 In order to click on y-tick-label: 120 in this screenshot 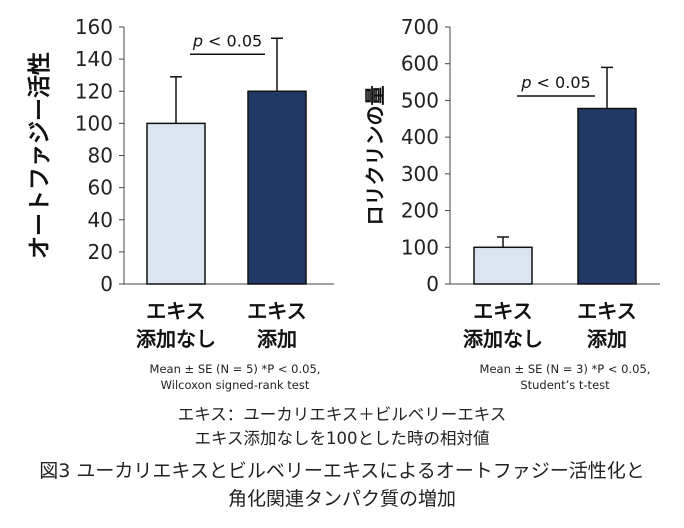, I will do `click(94, 91)`.